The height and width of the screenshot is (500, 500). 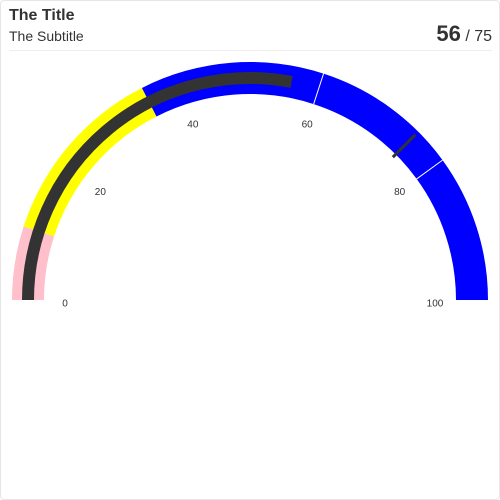 What do you see at coordinates (435, 304) in the screenshot?
I see `tick-label-100: 100` at bounding box center [435, 304].